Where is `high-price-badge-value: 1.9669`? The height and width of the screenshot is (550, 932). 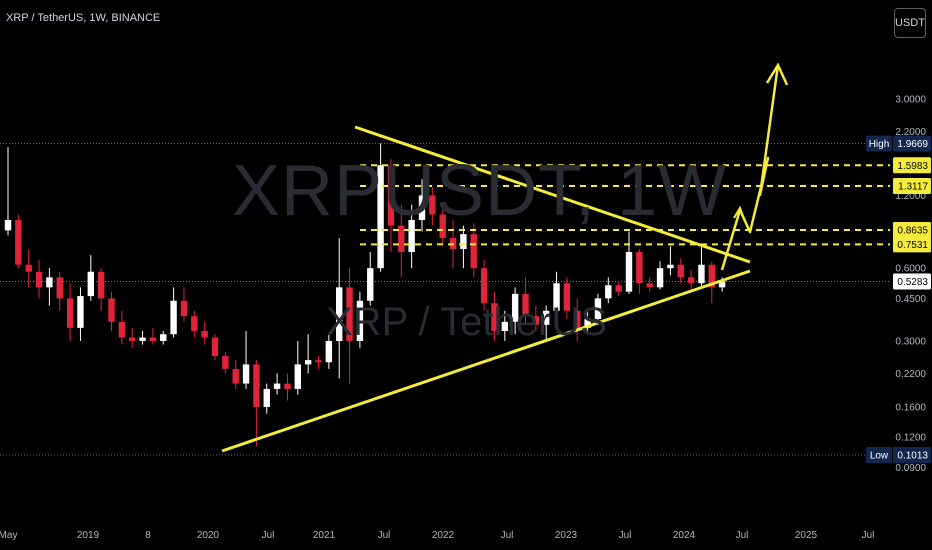 high-price-badge-value: 1.9669 is located at coordinates (912, 144).